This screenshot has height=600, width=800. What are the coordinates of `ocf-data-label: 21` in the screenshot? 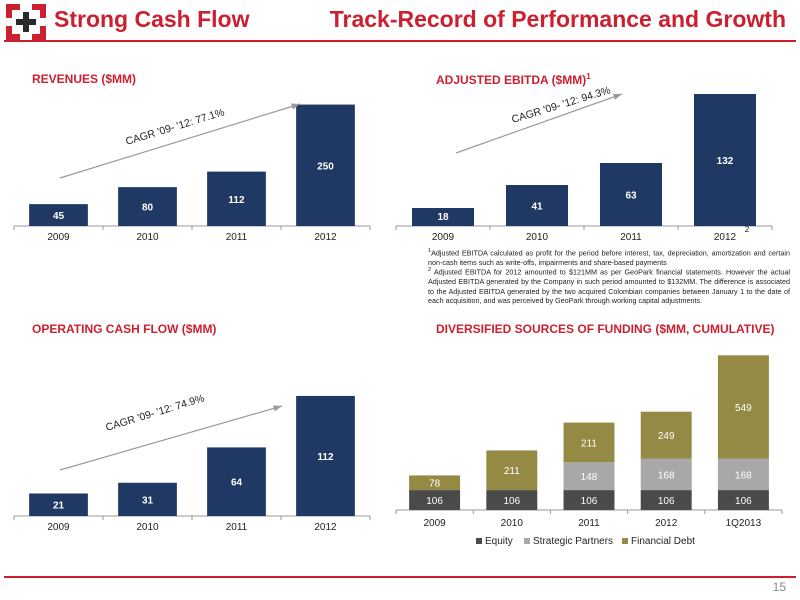 It's located at (59, 506).